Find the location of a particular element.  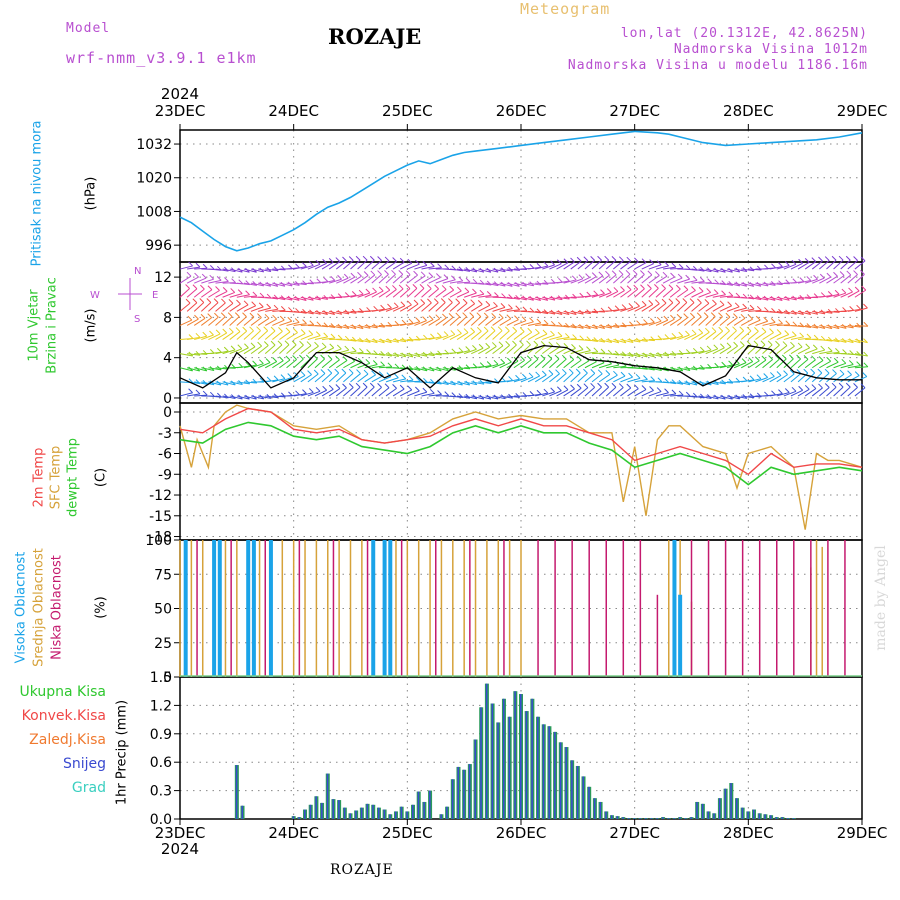

y-tick-label: 1.5 is located at coordinates (161, 678).